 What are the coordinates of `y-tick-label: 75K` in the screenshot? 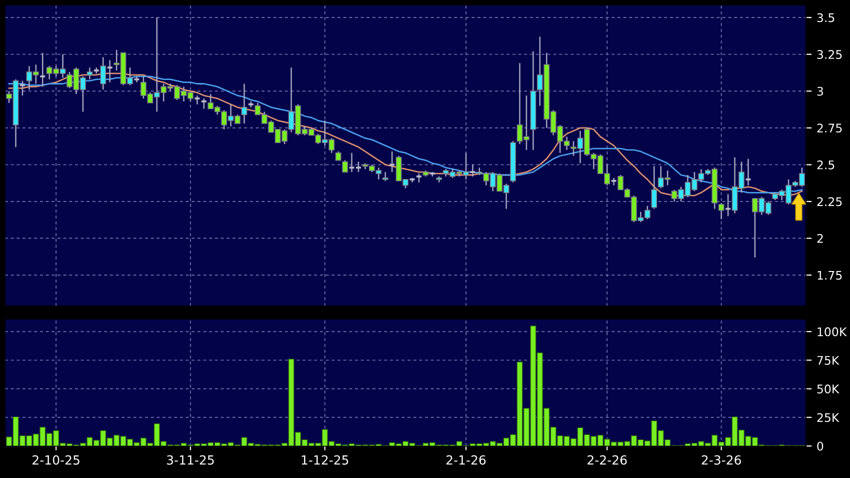 It's located at (828, 360).